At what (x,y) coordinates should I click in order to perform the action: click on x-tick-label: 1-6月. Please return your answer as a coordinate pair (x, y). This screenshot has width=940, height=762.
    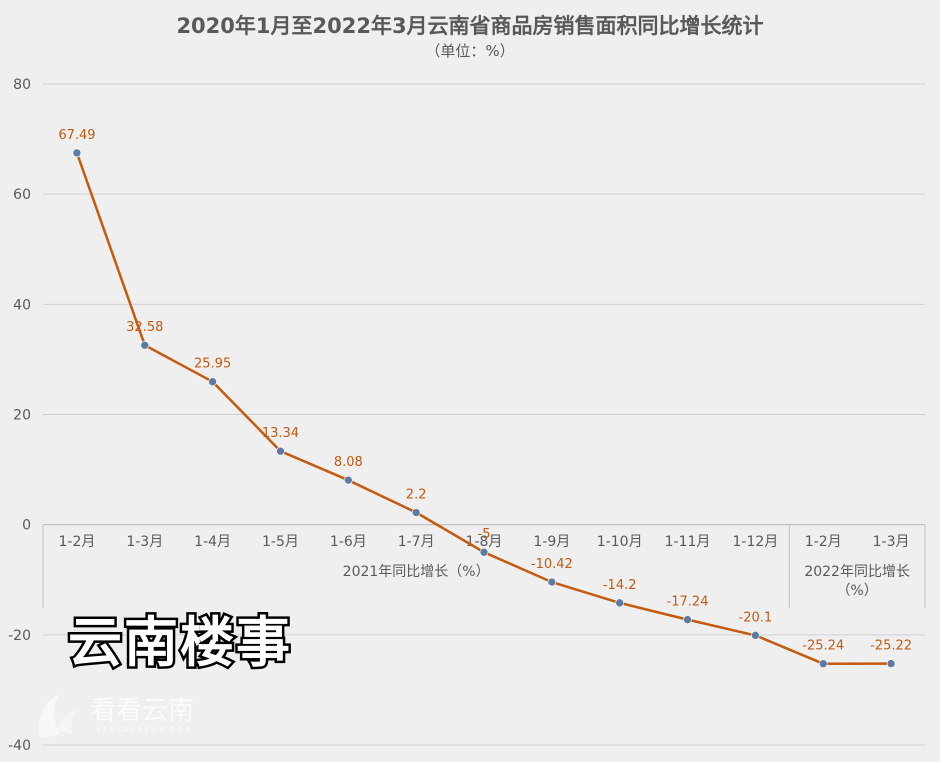
    Looking at the image, I should click on (348, 542).